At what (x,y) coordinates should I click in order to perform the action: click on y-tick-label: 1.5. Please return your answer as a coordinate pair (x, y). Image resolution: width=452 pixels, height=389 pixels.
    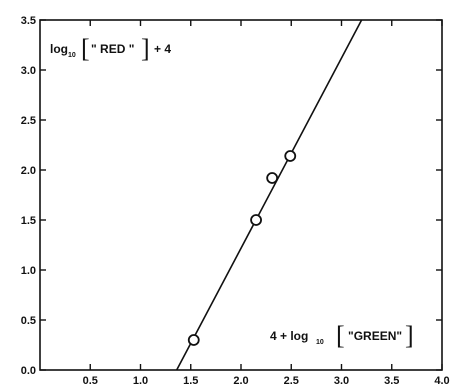
    Looking at the image, I should click on (28, 221).